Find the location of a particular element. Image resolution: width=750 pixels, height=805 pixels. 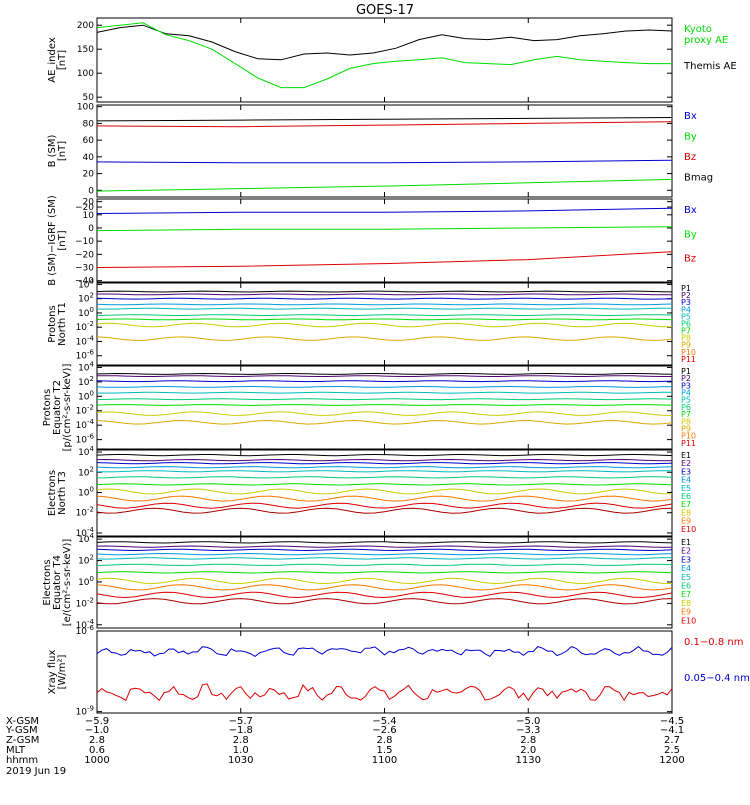

y-tick-label: 10-9 is located at coordinates (85, 711).